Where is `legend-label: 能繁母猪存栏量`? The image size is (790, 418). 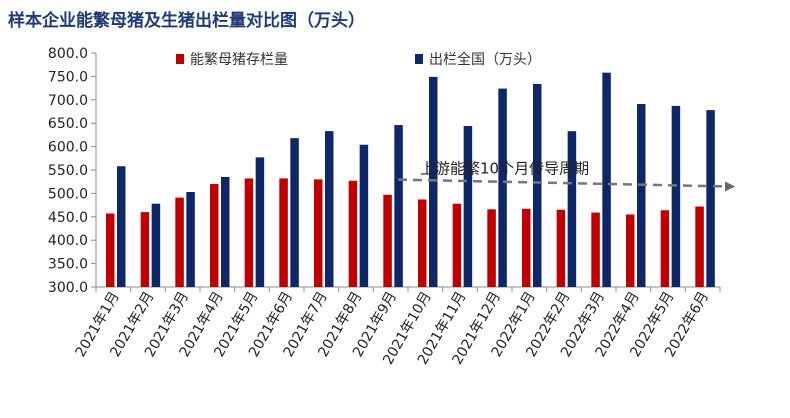
legend-label: 能繁母猪存栏量 is located at coordinates (239, 60).